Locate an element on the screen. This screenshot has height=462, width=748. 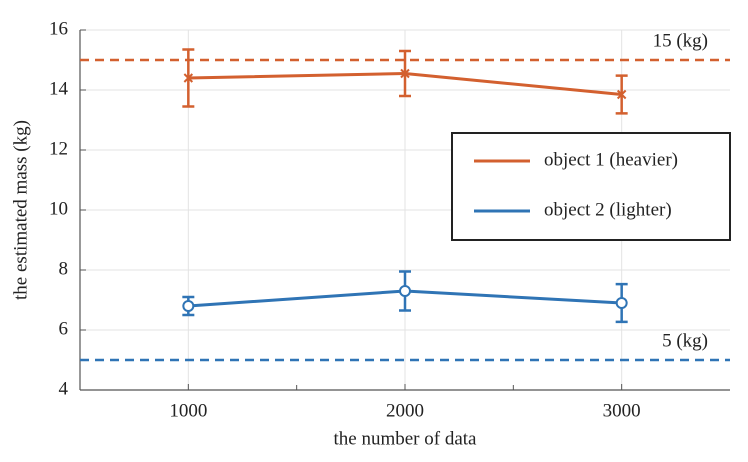
x-tick-label: 2000 is located at coordinates (405, 410).